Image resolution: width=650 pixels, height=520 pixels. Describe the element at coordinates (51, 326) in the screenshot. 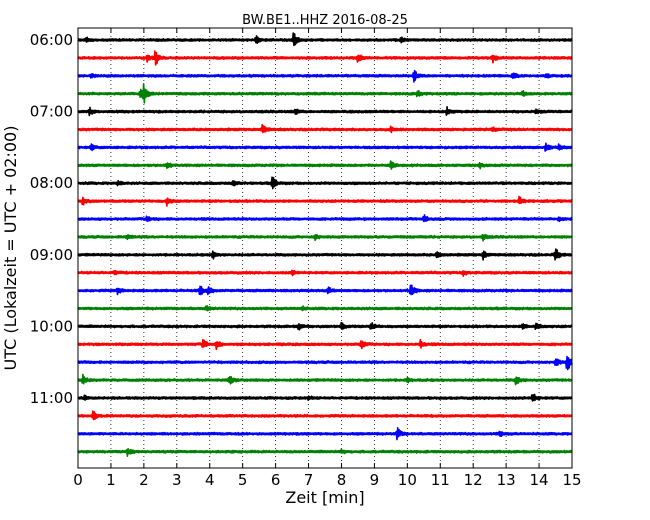

I see `y-tick-label: 10:00` at that location.